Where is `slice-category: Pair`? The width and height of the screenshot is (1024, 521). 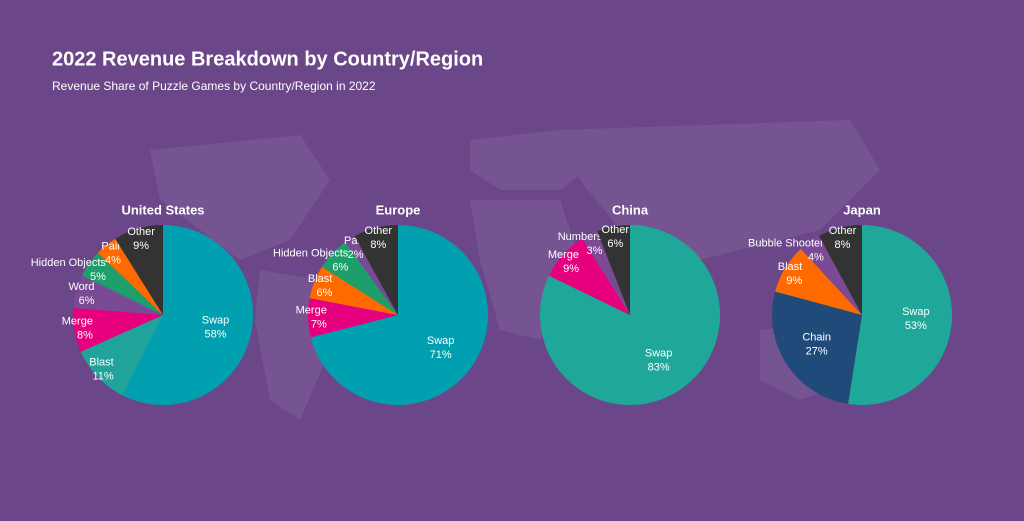
slice-category: Pair is located at coordinates (111, 247).